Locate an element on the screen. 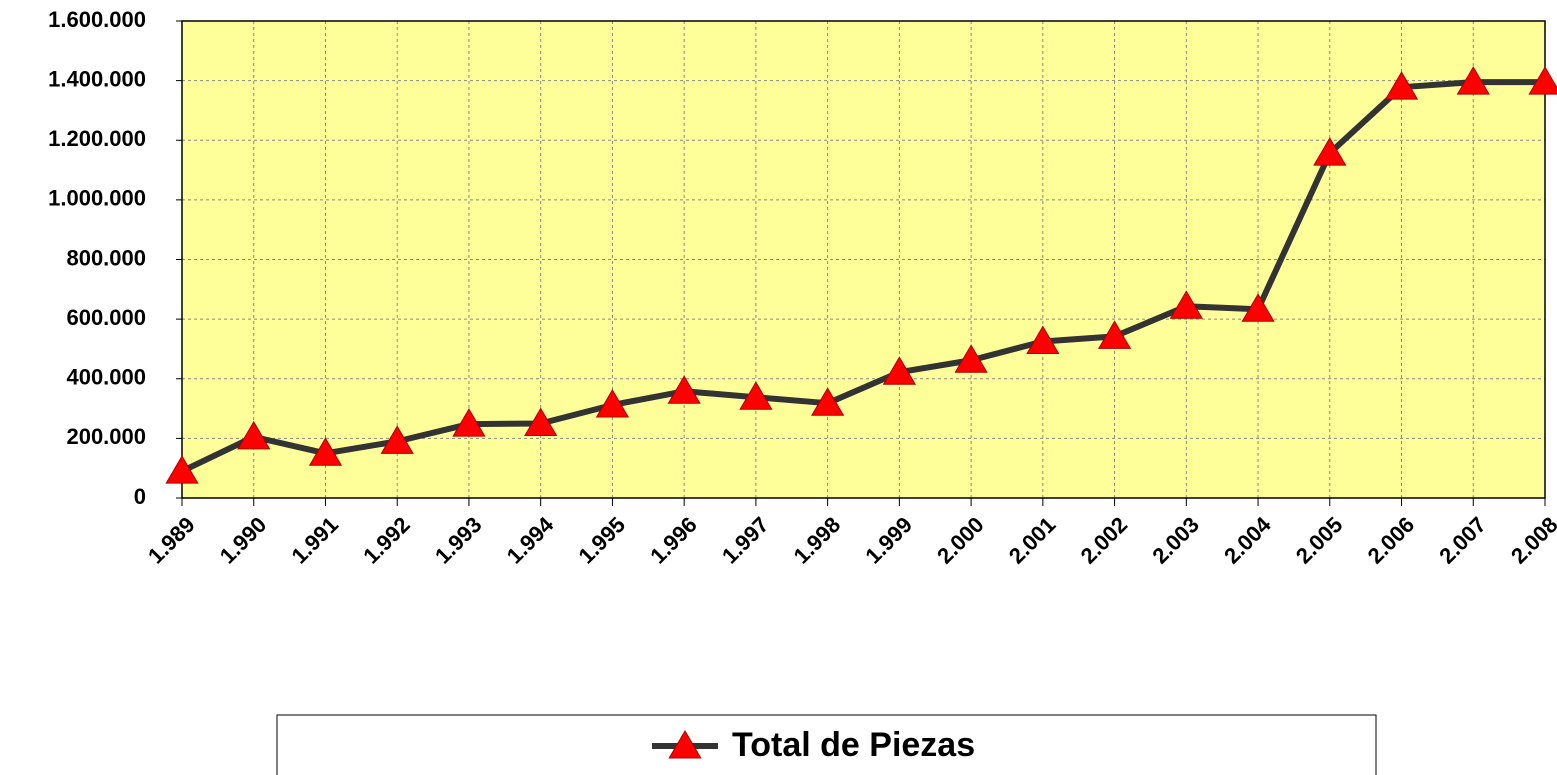 Image resolution: width=1557 pixels, height=775 pixels. legend-label: Total de Piezas is located at coordinates (853, 745).